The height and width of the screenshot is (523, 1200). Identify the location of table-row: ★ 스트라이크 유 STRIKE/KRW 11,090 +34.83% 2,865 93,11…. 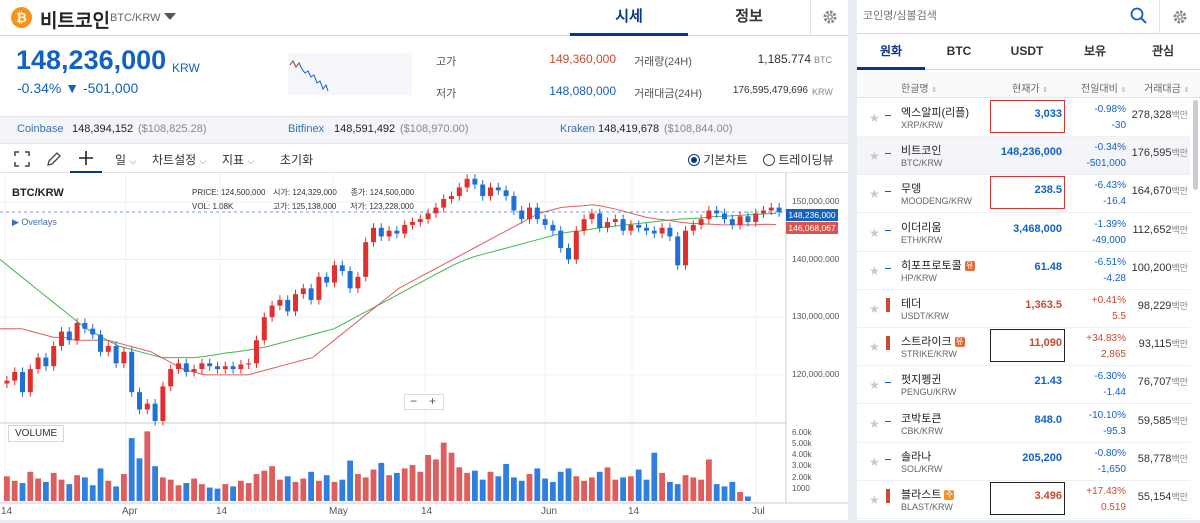
(1023, 347).